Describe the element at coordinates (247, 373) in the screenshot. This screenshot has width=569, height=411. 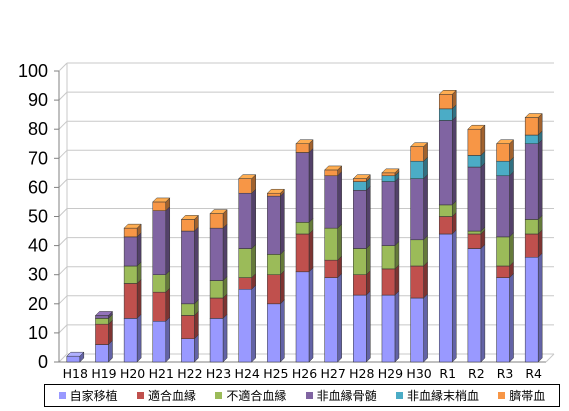
I see `x-tick-label: H24` at that location.